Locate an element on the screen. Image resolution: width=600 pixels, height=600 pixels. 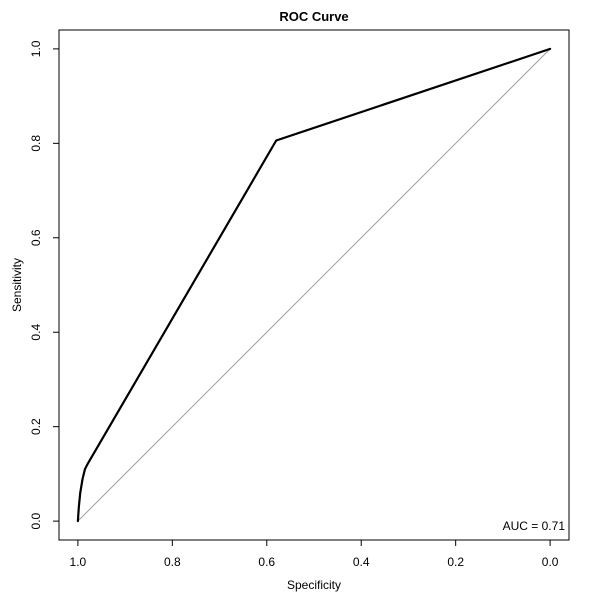
x-tick-label: 0.8 is located at coordinates (172, 562).